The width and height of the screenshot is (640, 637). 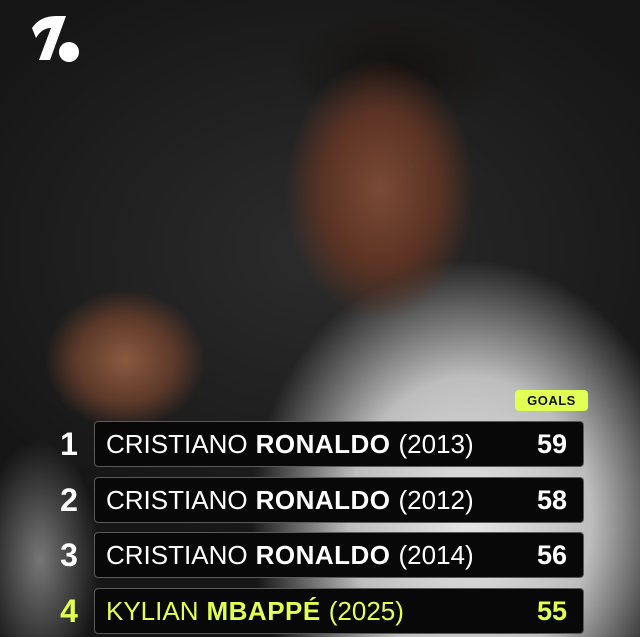 What do you see at coordinates (55, 39) in the screenshot?
I see `onefootball-logo-icon` at bounding box center [55, 39].